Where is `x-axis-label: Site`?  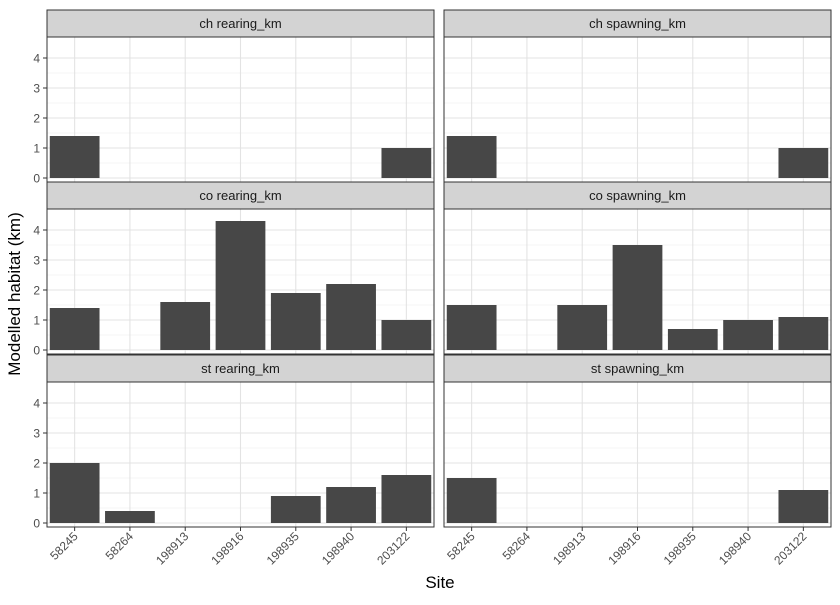
x-axis-label: Site is located at coordinates (439, 582).